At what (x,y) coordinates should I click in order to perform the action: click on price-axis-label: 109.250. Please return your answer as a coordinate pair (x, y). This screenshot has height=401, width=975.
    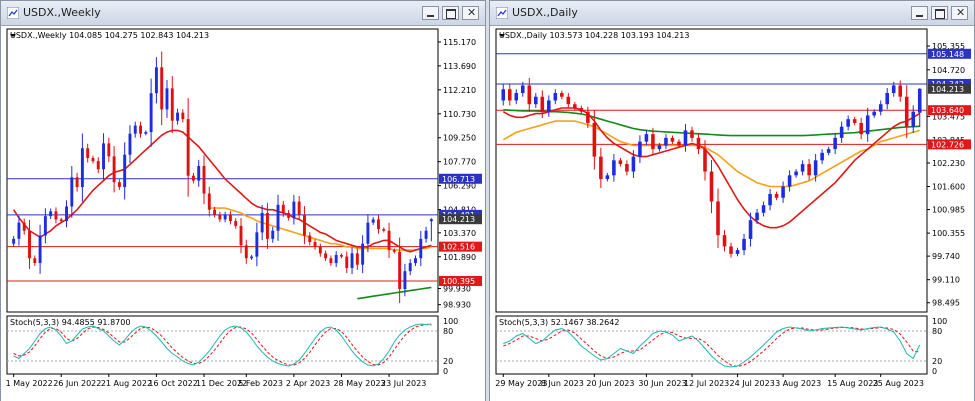
    Looking at the image, I should click on (459, 138).